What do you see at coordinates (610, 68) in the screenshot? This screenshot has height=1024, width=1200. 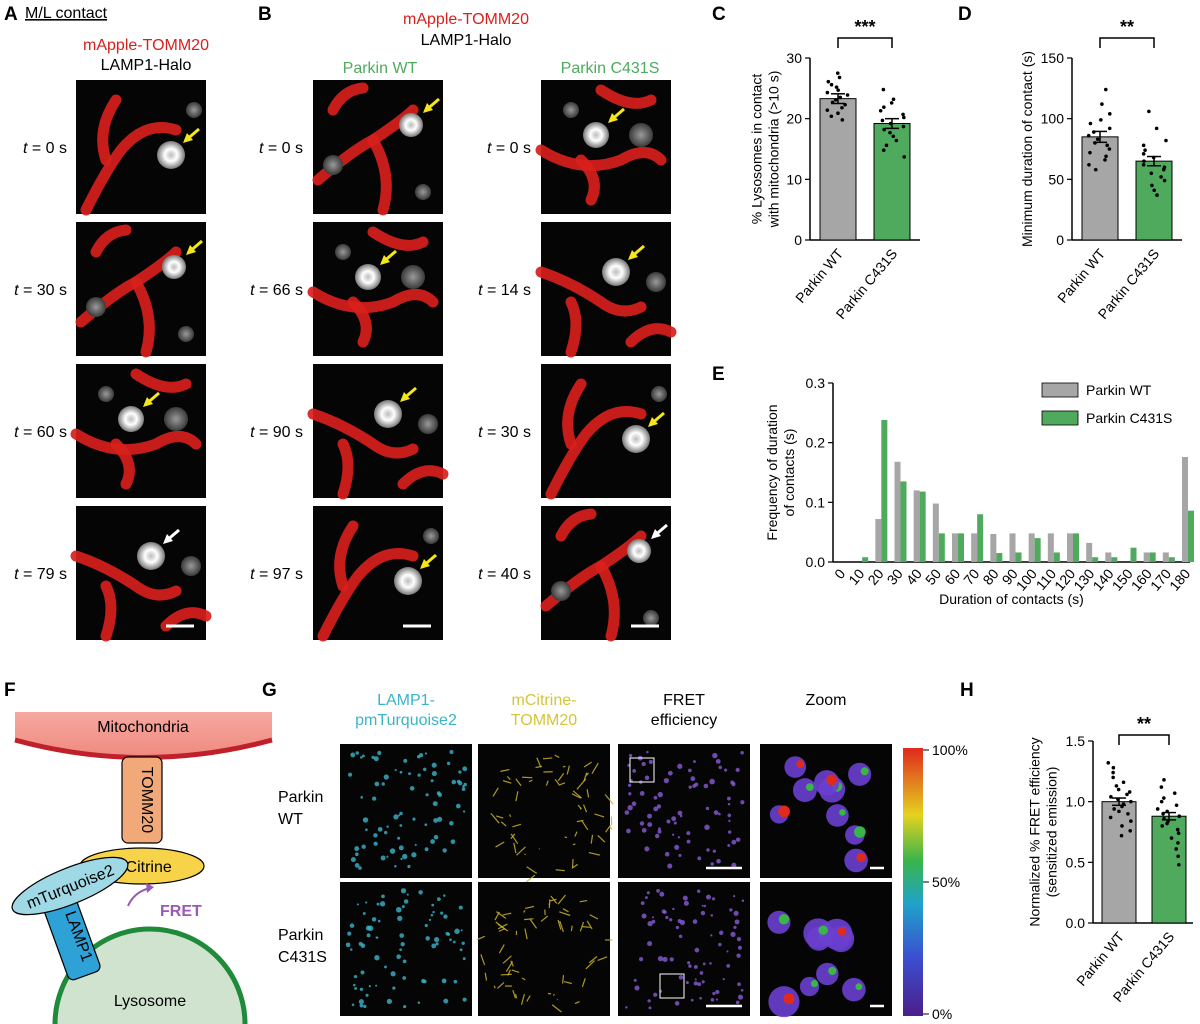 I see `panel-b-col-mut: Parkin C431S` at bounding box center [610, 68].